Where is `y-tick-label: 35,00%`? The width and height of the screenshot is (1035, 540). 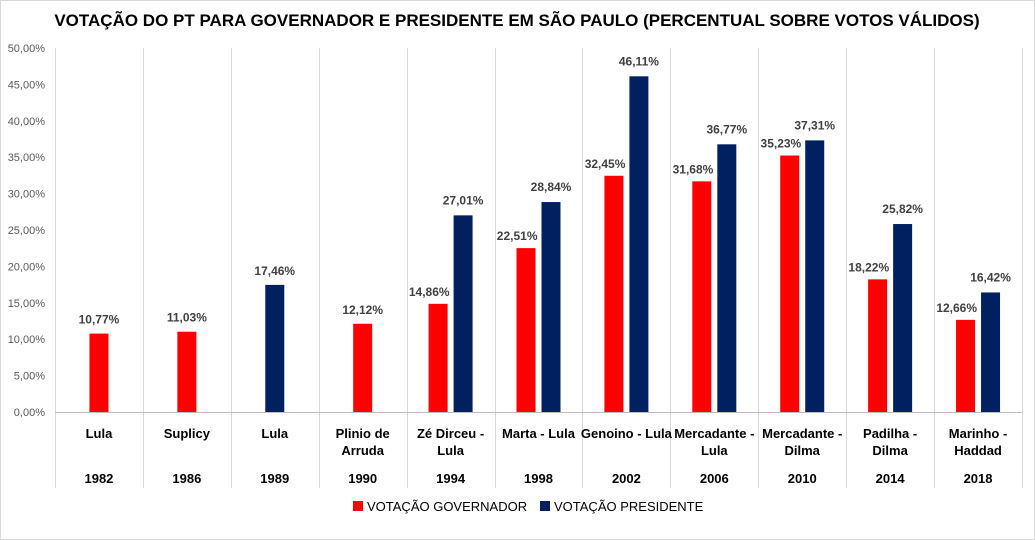
y-tick-label: 35,00% is located at coordinates (27, 158).